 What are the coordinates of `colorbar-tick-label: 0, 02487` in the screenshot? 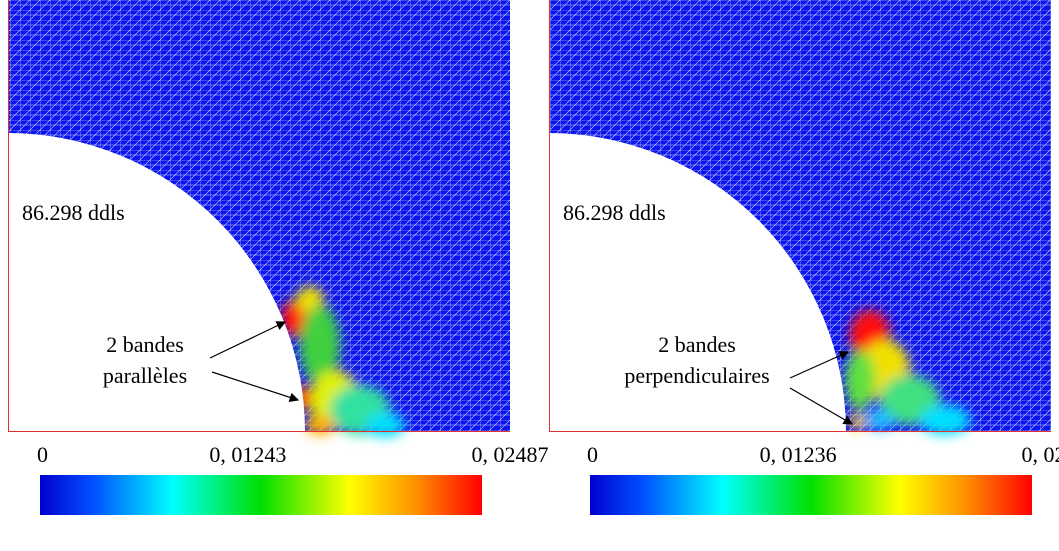 It's located at (510, 454).